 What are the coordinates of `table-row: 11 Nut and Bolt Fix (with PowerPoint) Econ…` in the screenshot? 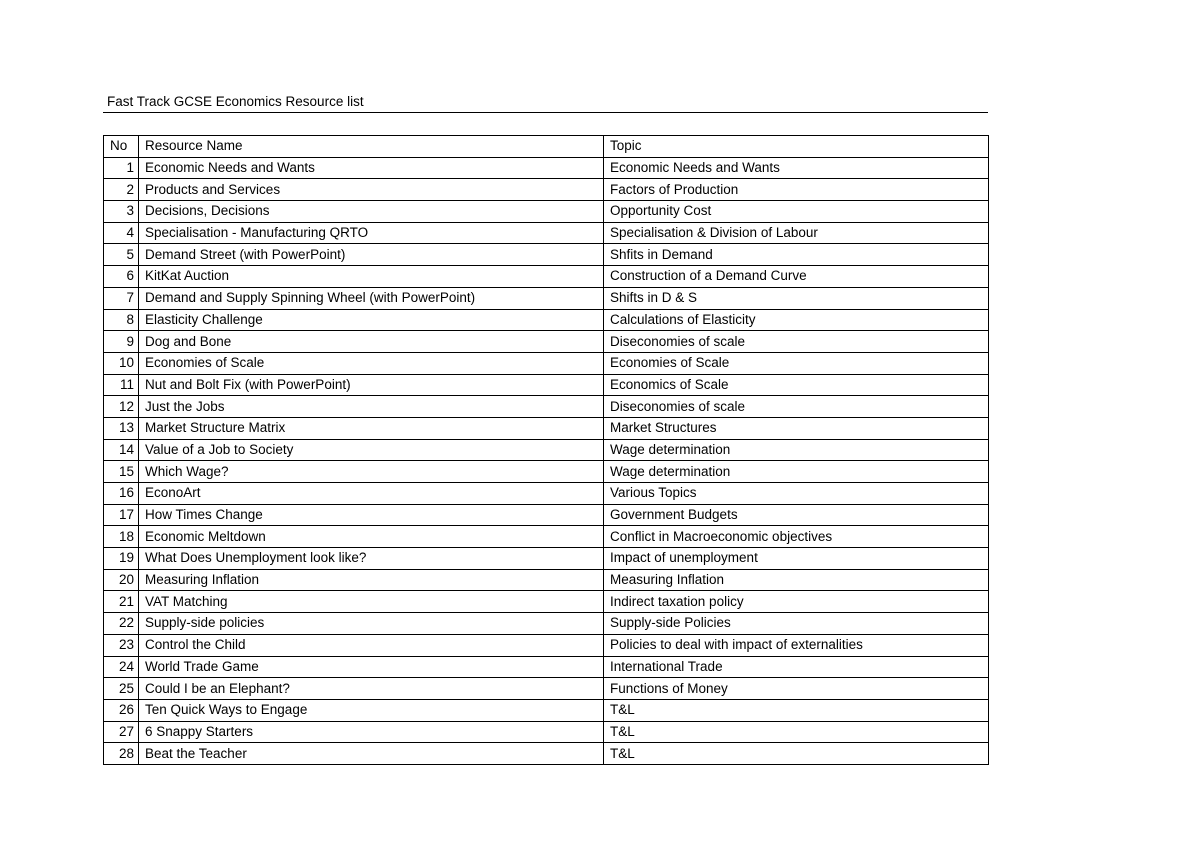 It's located at (546, 385).